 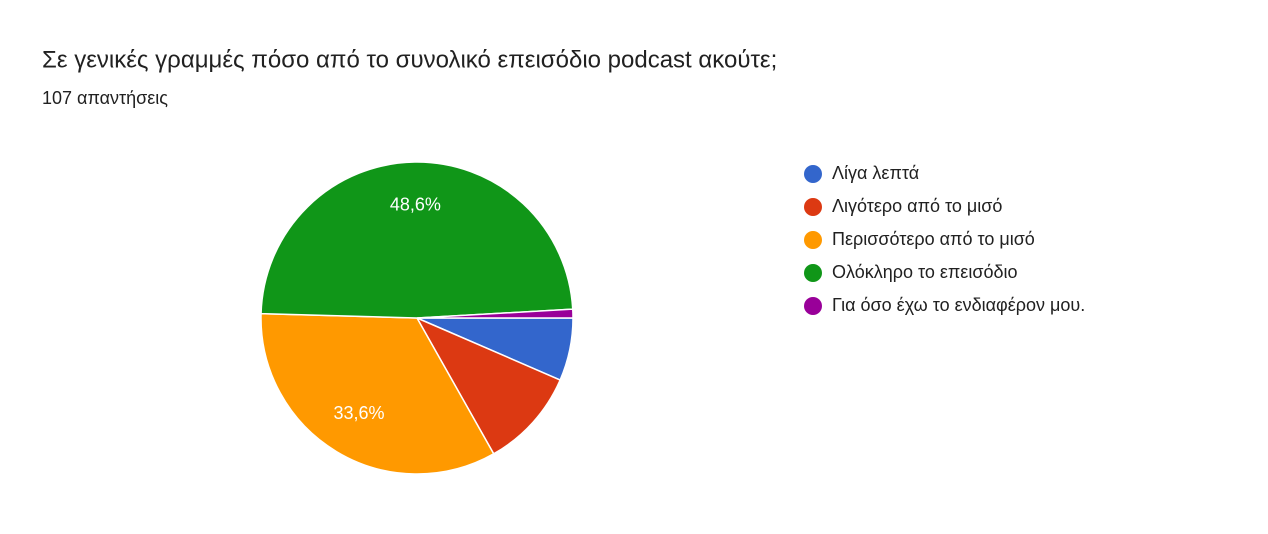 I want to click on legend-label: Λιγότερο από το μισό, so click(x=917, y=206).